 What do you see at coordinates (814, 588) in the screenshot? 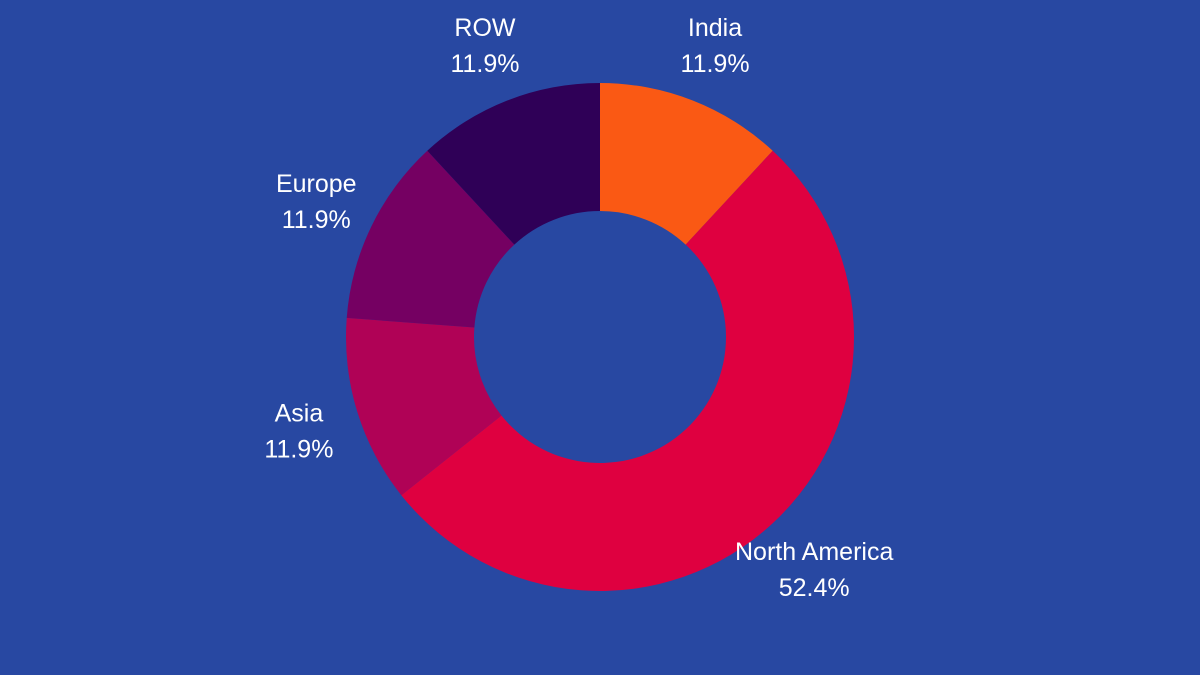
I see `slice-value-north-america: 52.4%` at bounding box center [814, 588].